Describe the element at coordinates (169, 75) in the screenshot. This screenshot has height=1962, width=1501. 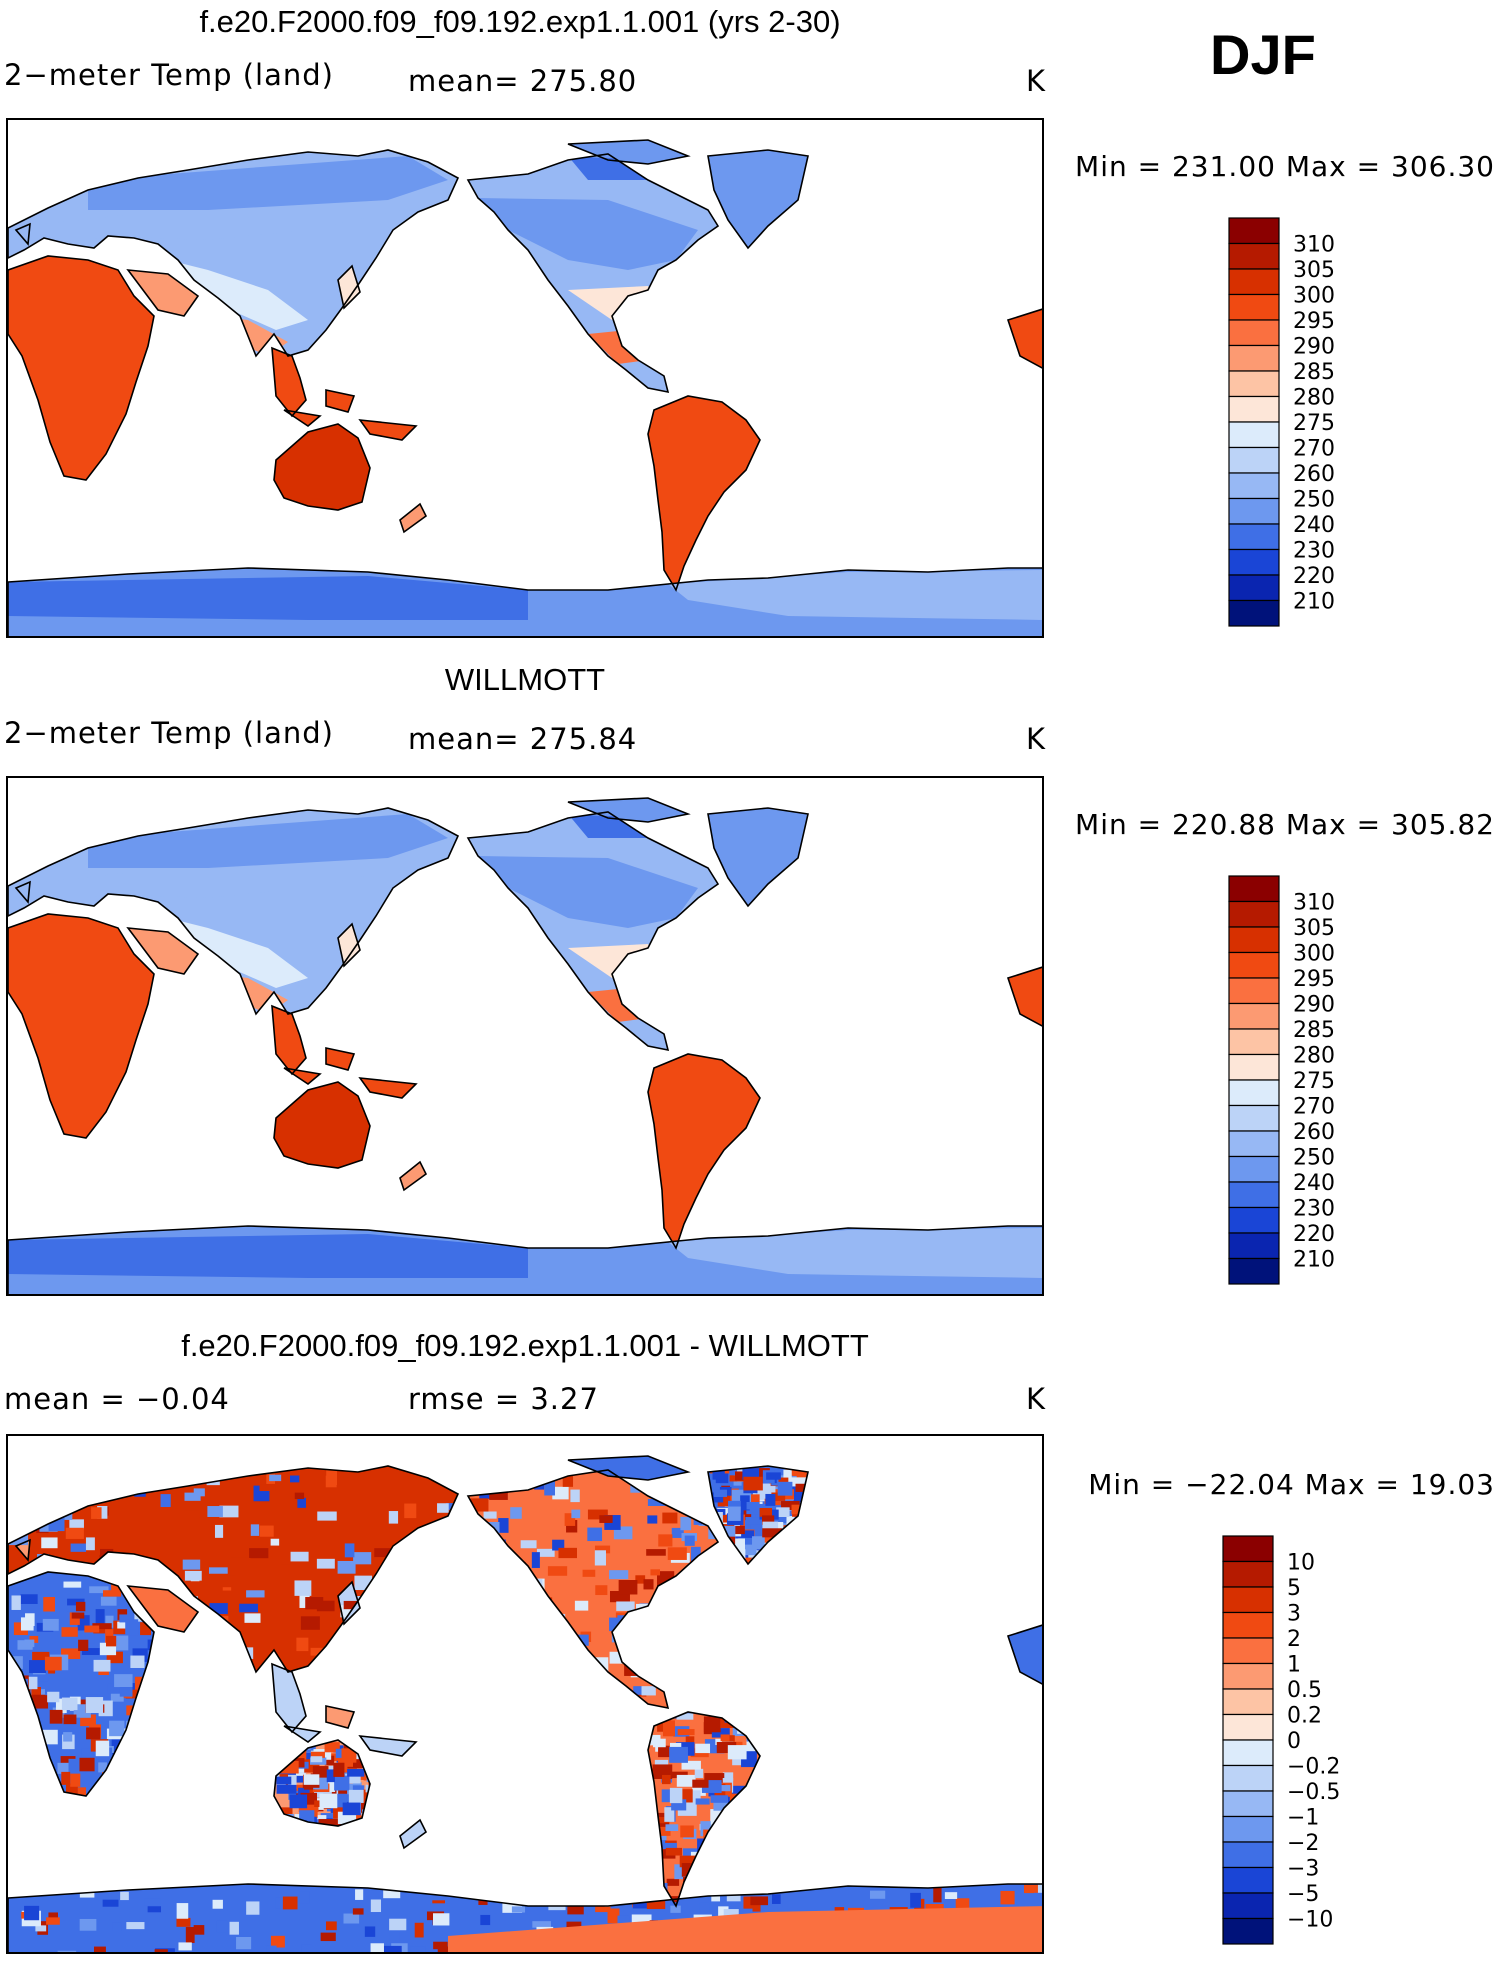
I see `panel-1-variable-label: 2−meter Temp (land)` at that location.